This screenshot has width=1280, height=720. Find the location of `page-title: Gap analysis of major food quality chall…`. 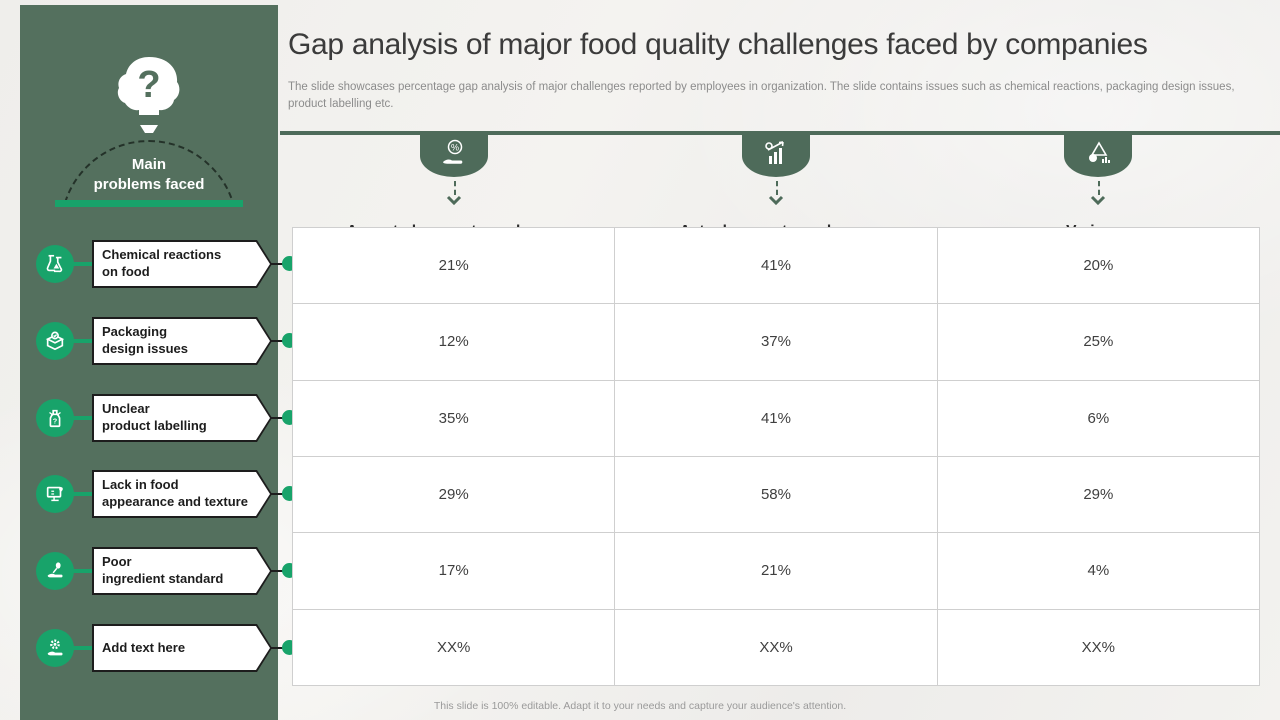

page-title: Gap analysis of major food quality chall… is located at coordinates (718, 44).